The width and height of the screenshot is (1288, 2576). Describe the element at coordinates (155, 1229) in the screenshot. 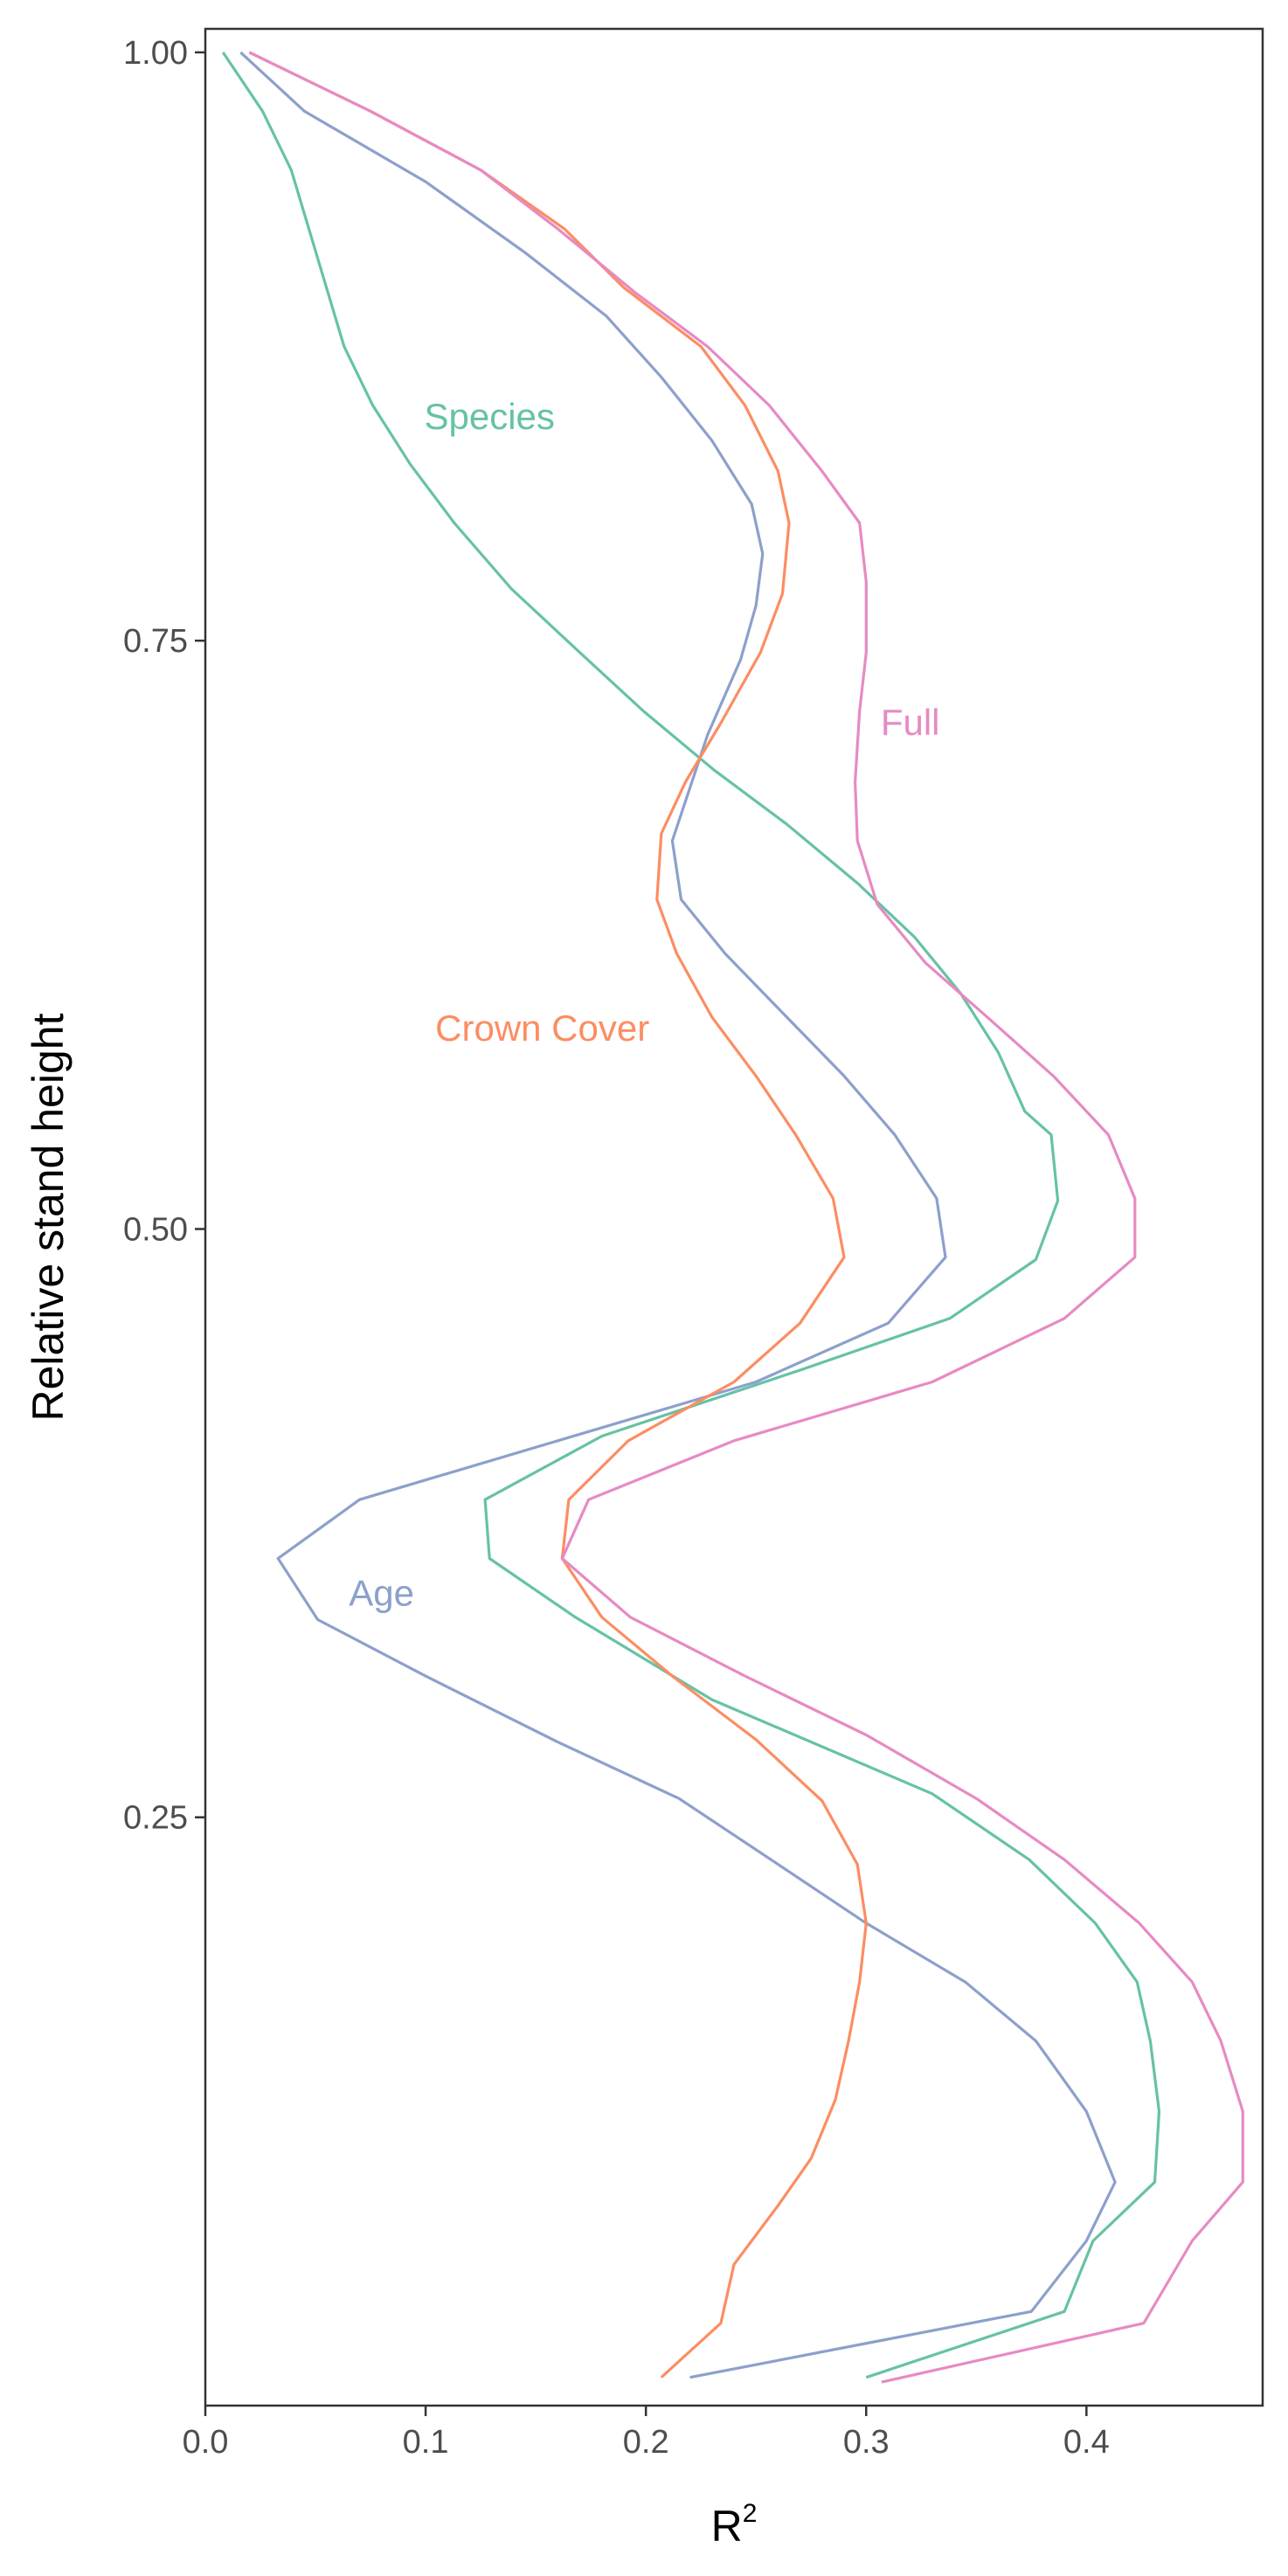

I see `y-tick-label: 0.50` at that location.